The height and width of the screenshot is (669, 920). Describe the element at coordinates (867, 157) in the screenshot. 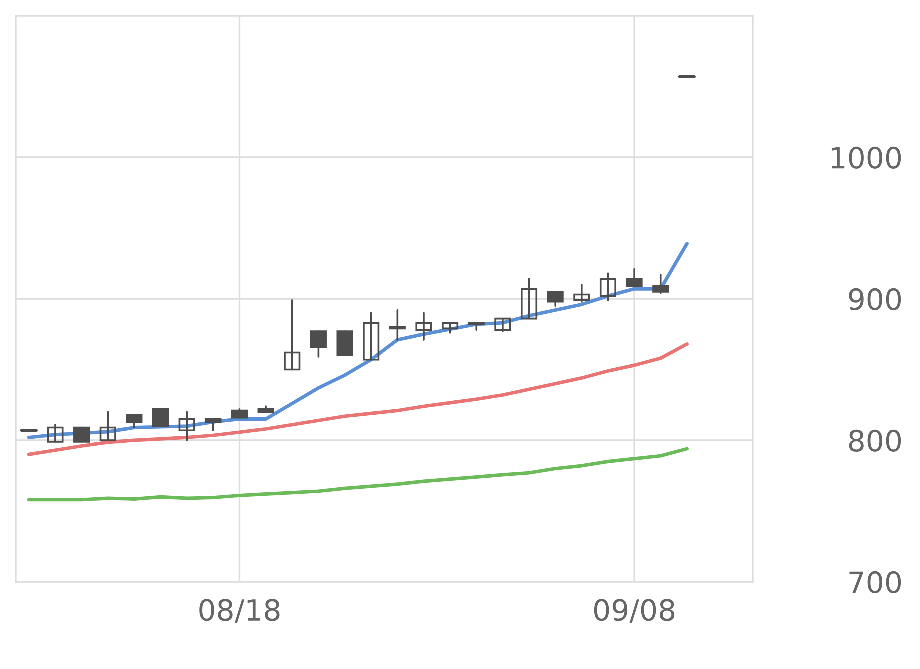

I see `y-tick-label: 1000` at that location.